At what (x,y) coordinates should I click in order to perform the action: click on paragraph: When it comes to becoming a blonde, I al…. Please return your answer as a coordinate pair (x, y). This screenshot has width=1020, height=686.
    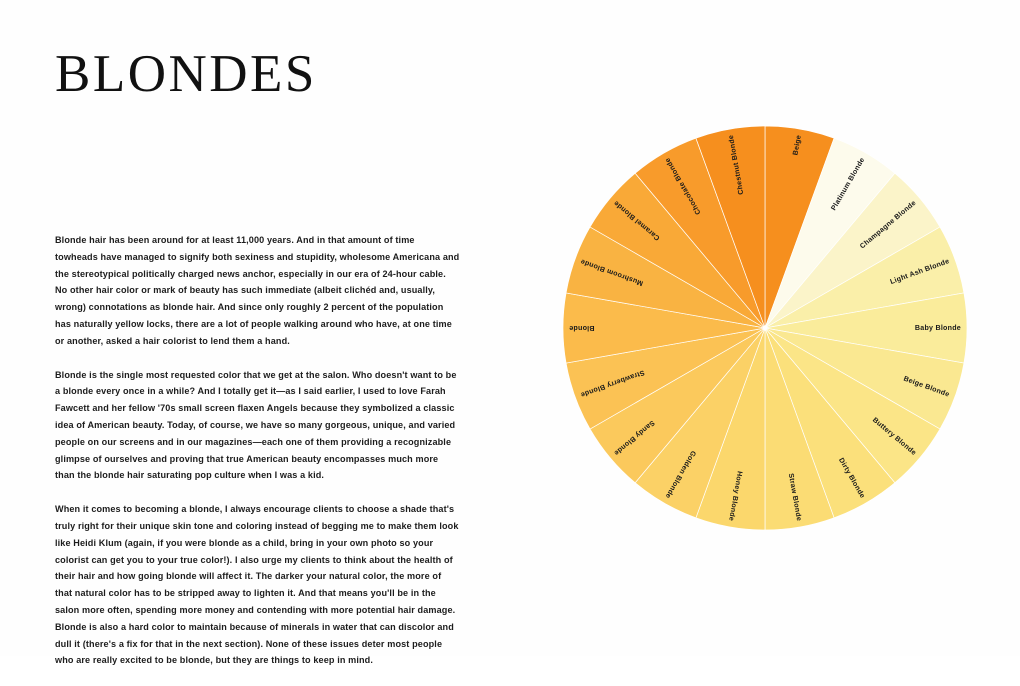
    Looking at the image, I should click on (257, 585).